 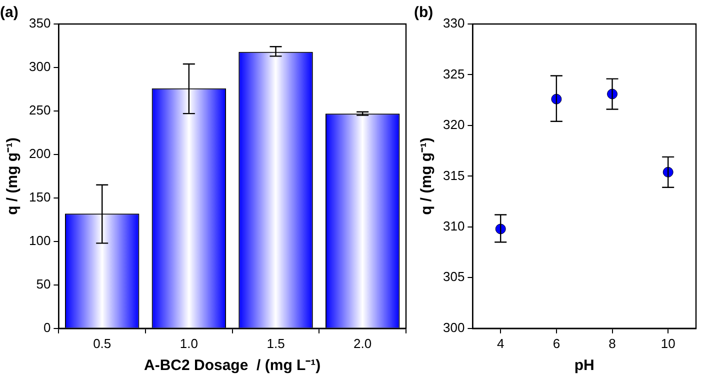 I want to click on x-tick-label: 0.5, so click(x=102, y=343).